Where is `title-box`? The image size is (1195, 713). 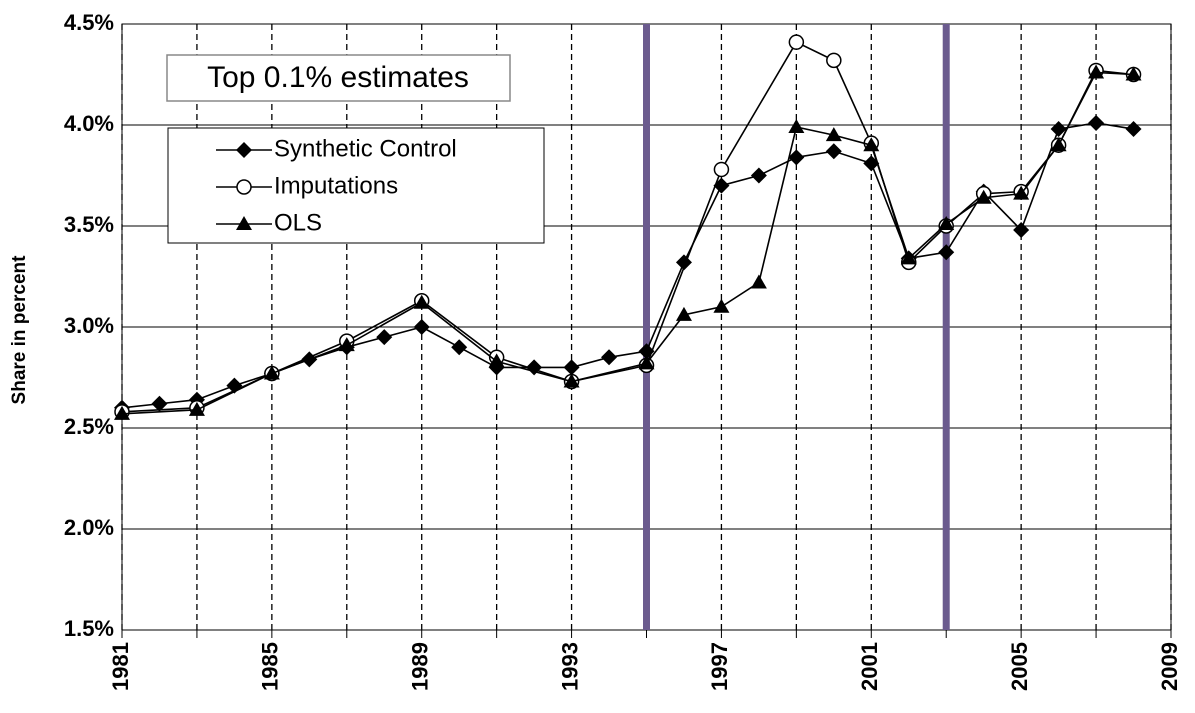 title-box is located at coordinates (338, 78).